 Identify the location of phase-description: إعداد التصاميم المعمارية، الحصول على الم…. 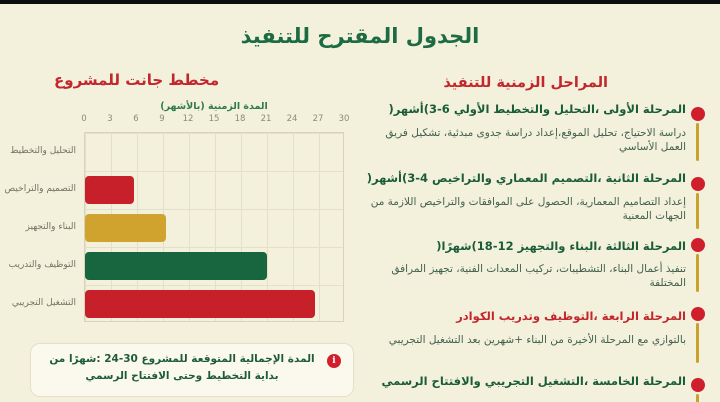
(528, 209).